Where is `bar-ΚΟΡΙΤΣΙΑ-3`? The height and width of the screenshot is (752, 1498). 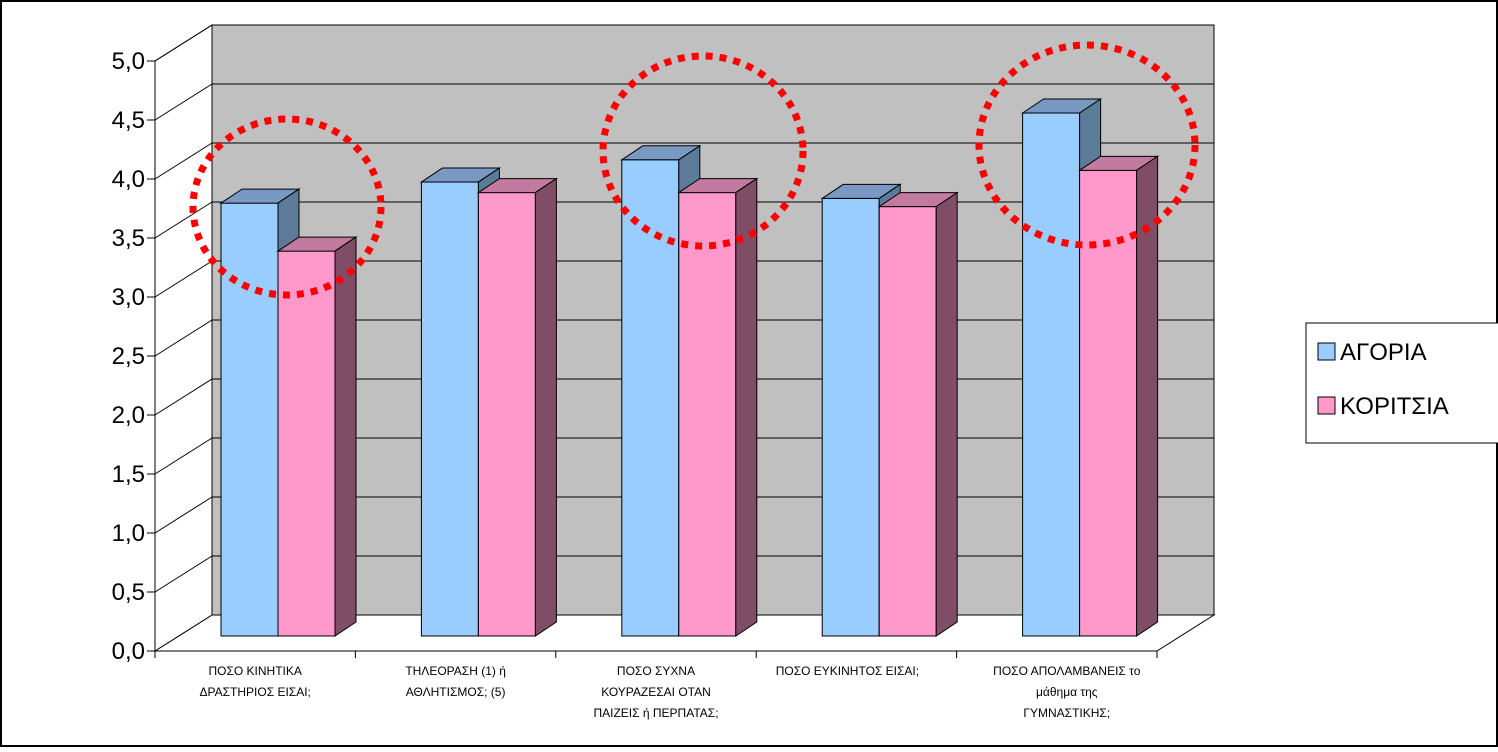
bar-ΚΟΡΙΤΣΙΑ-3 is located at coordinates (918, 414).